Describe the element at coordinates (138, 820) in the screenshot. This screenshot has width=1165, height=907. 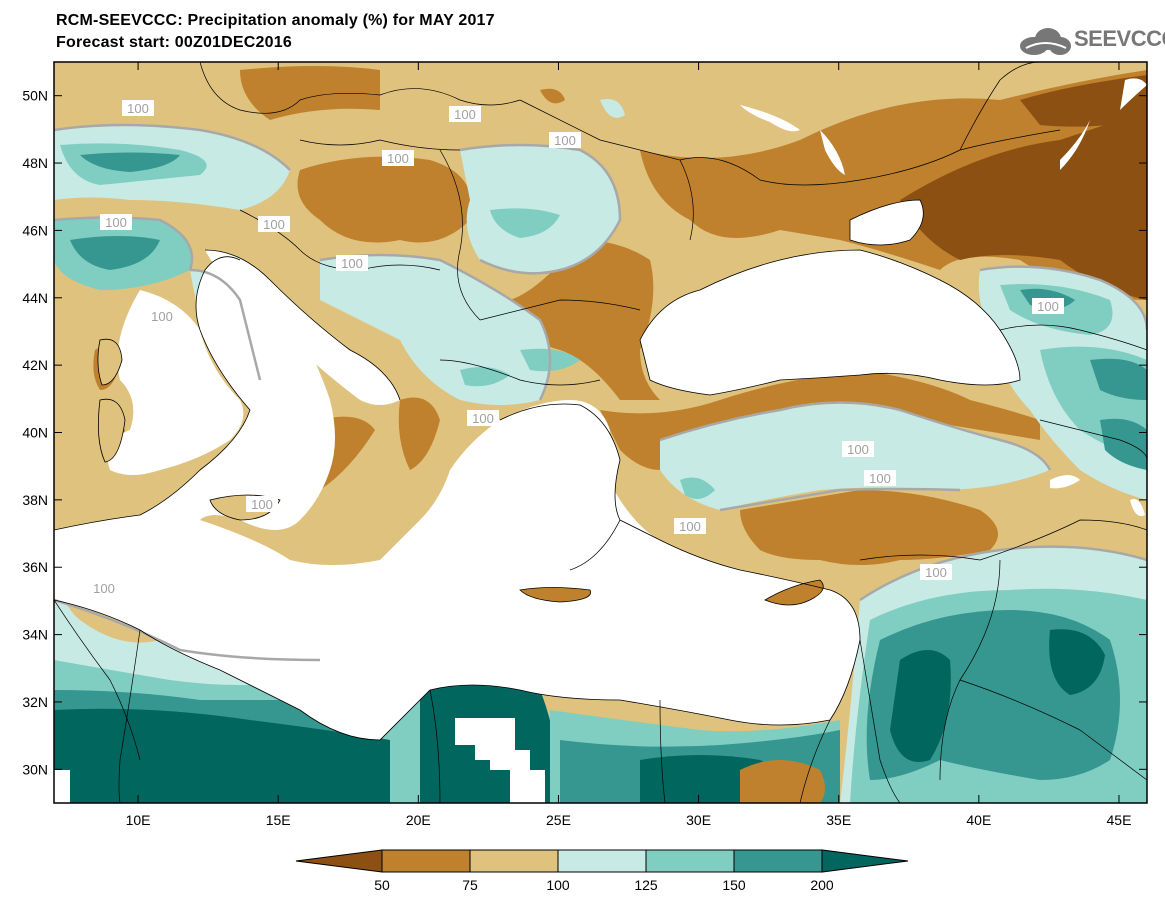
I see `lon-tick-label: 10E` at that location.